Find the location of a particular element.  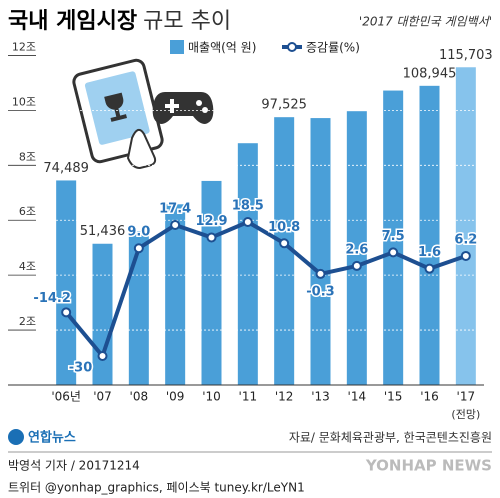

x-tick-label: '06년 is located at coordinates (66, 397).